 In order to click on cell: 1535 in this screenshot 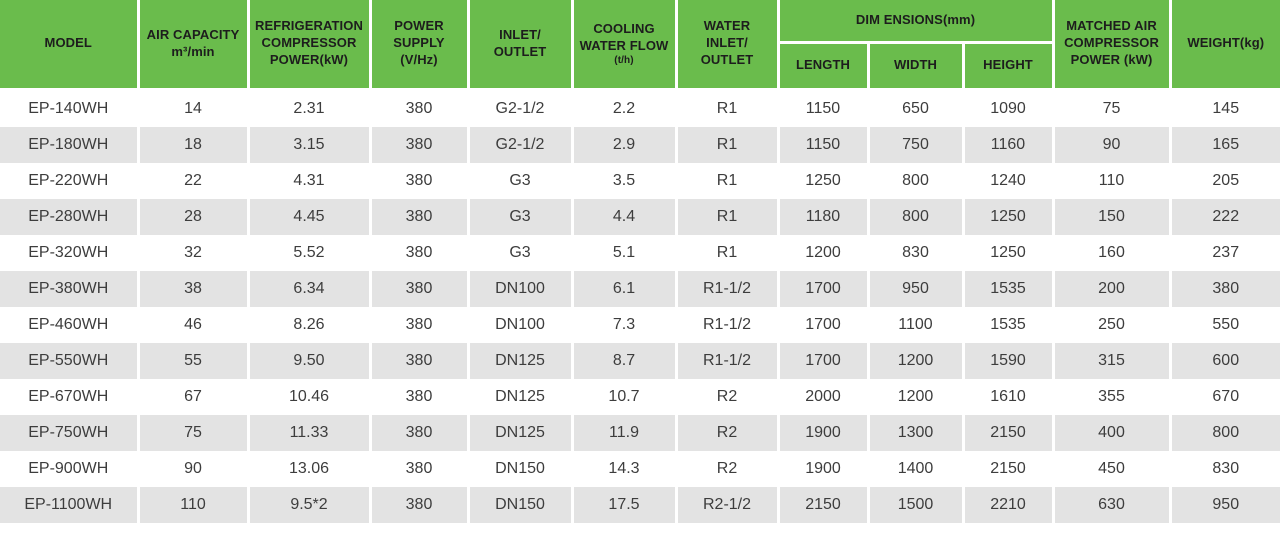, I will do `click(1008, 288)`.